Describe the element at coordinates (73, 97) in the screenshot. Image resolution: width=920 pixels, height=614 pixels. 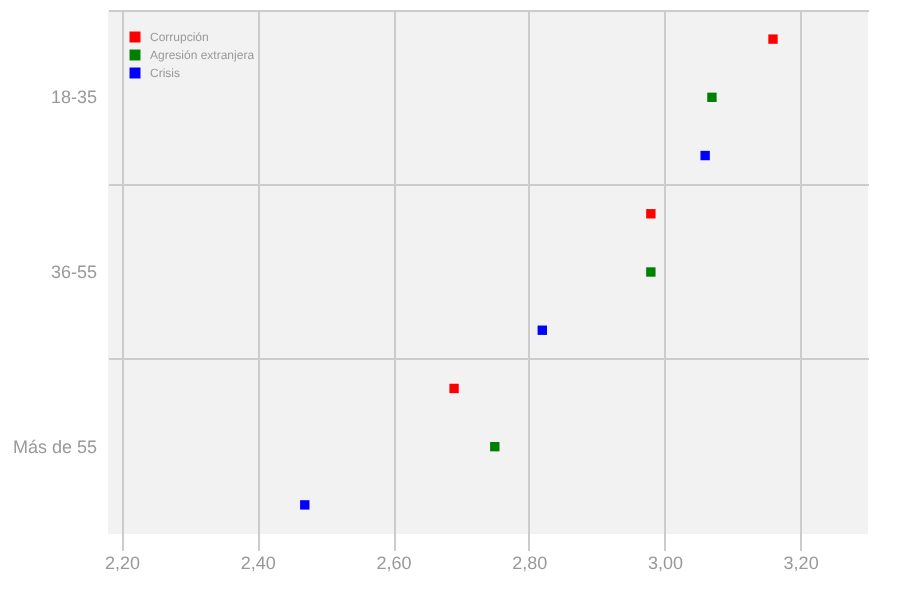
I see `y-tick-label: 18-35` at that location.